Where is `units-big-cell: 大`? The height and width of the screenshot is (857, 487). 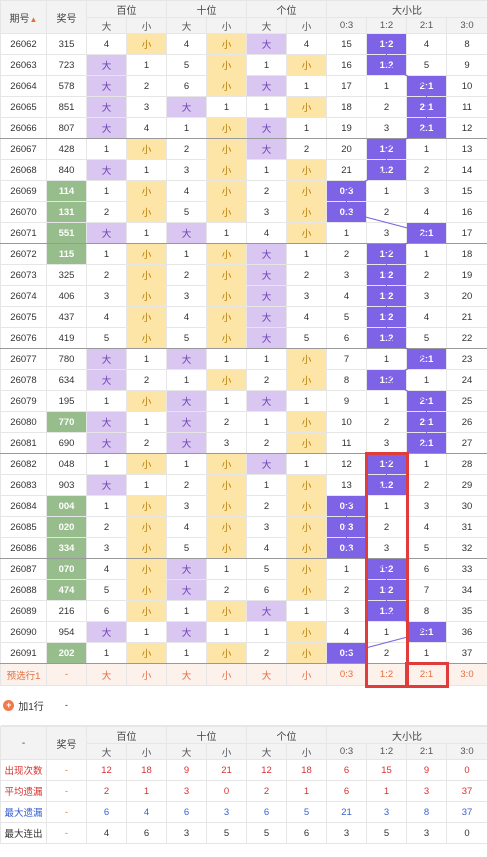 units-big-cell: 大 is located at coordinates (266, 275).